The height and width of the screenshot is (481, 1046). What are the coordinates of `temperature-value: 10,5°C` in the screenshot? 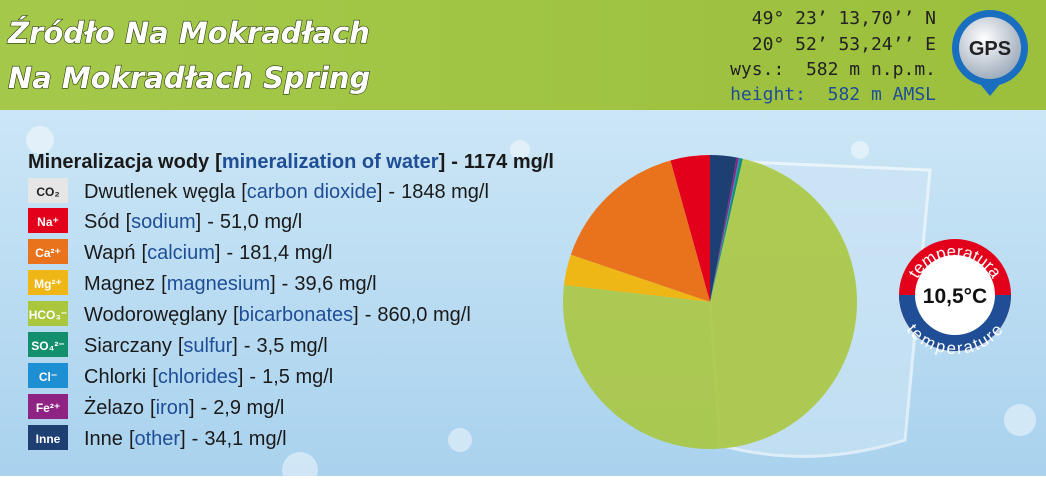 It's located at (955, 296).